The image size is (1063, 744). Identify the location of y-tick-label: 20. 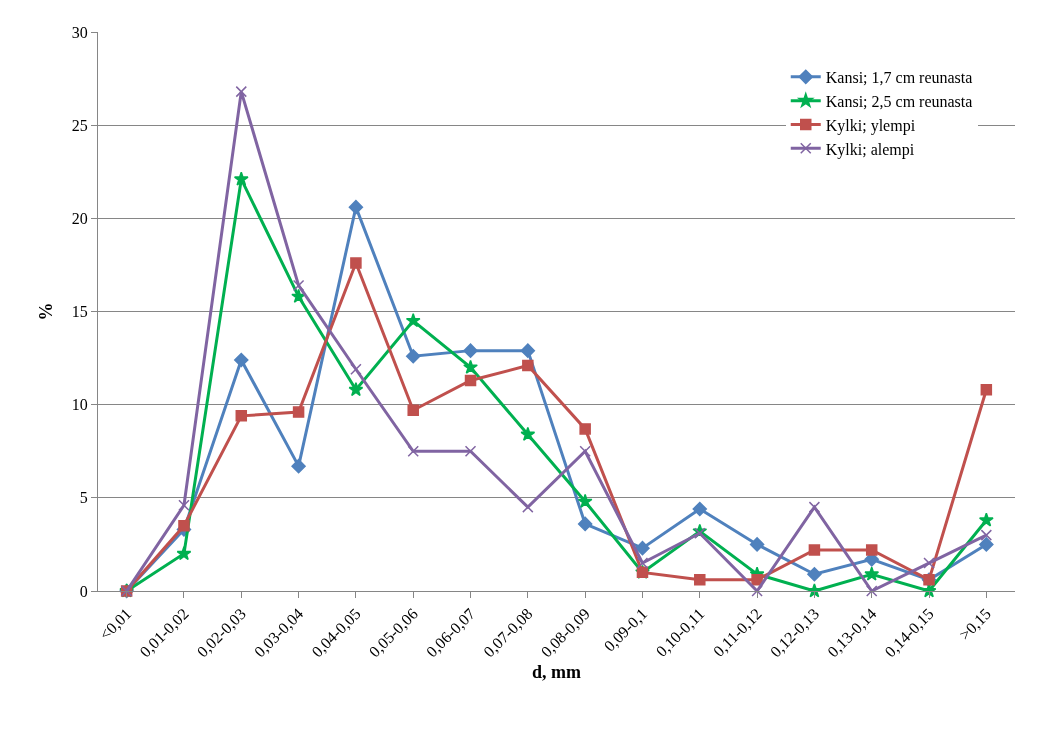
(79, 218).